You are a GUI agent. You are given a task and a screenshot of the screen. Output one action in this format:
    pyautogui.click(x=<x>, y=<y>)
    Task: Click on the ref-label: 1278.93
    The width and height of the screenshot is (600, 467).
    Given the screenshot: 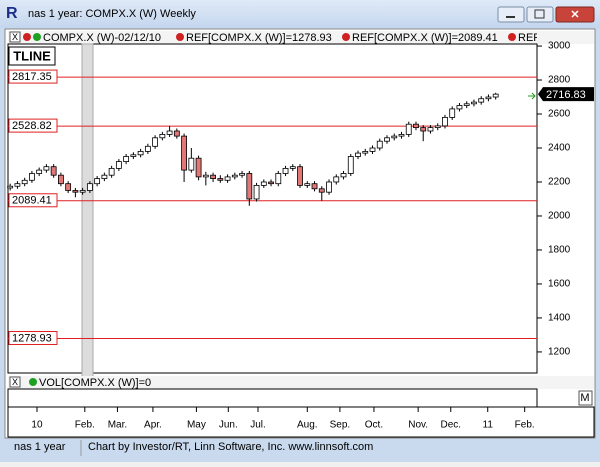 What is the action you would take?
    pyautogui.click(x=32, y=338)
    